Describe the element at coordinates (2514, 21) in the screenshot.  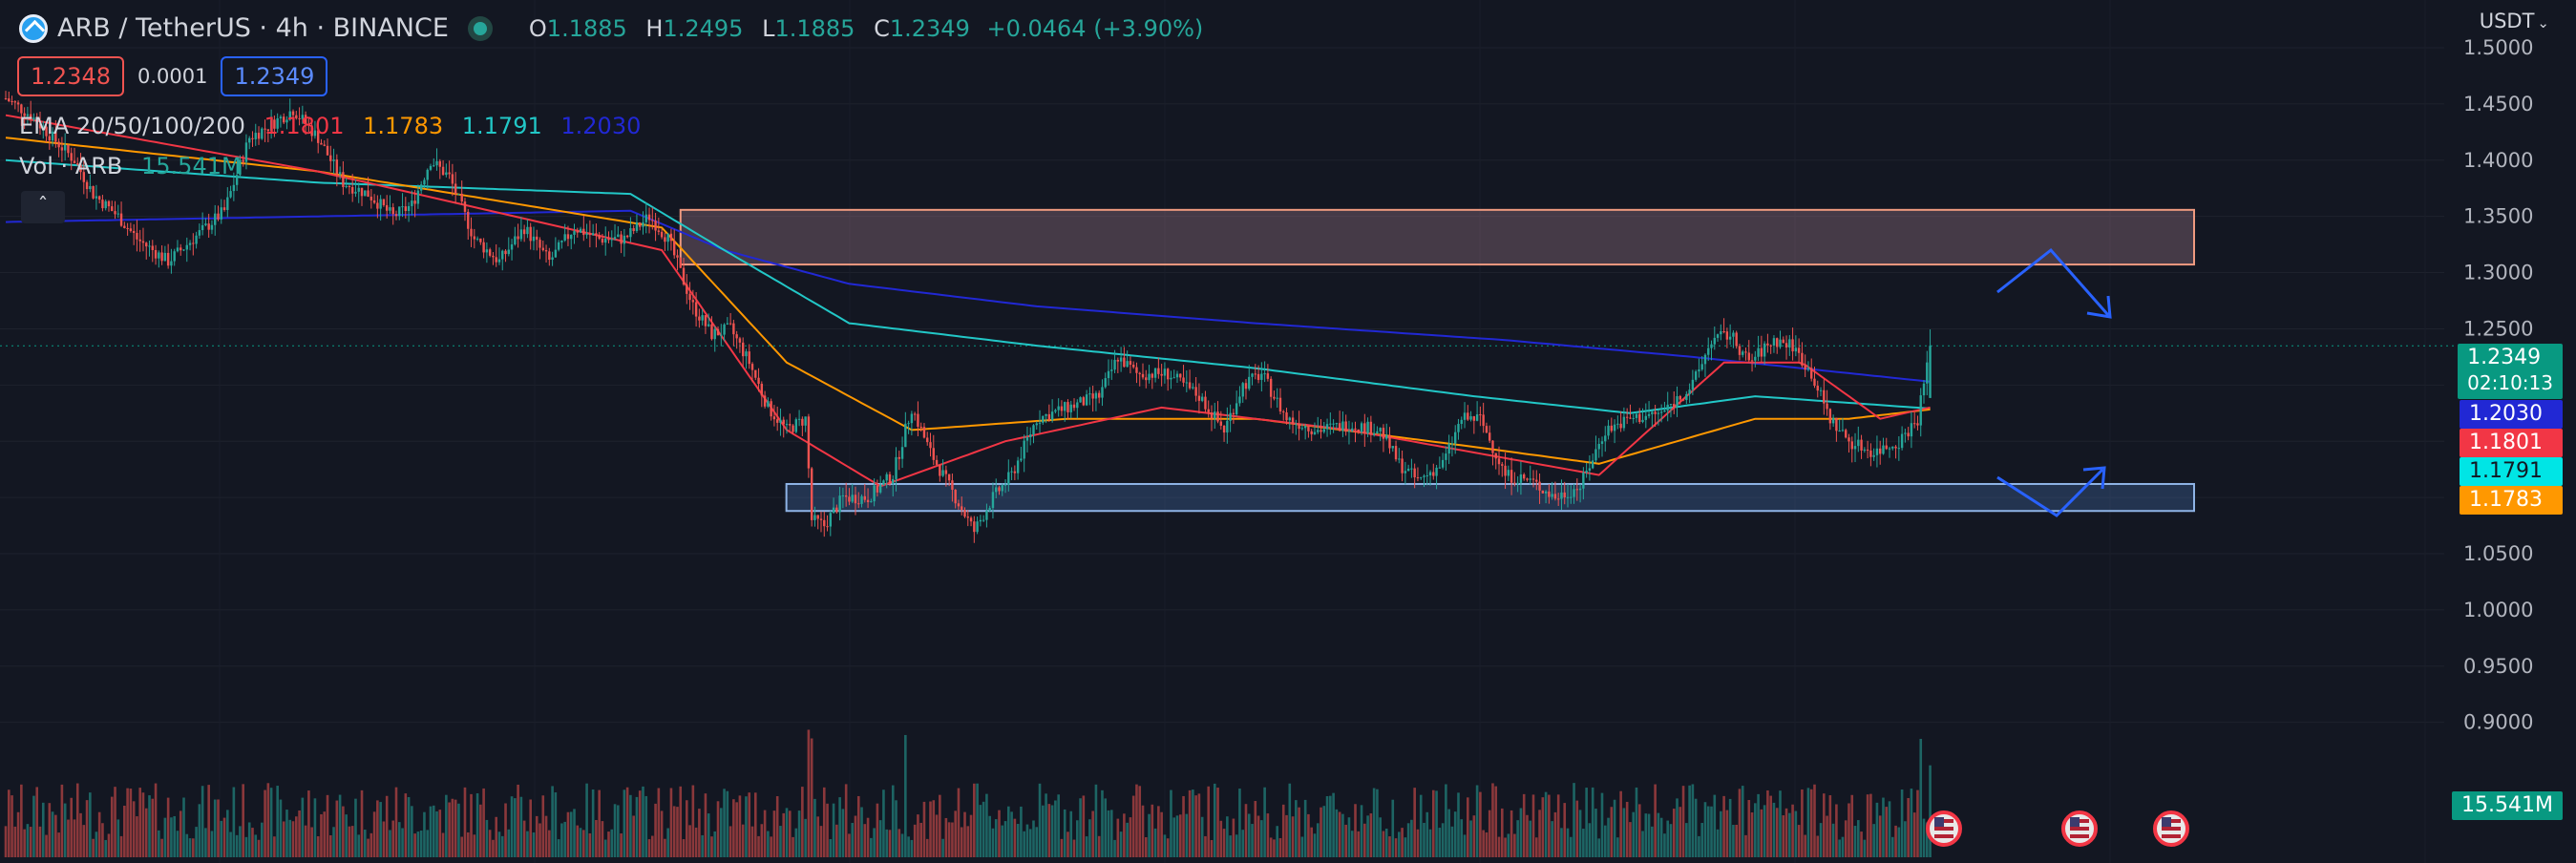
I see `currency-selector: USDT ⌄` at that location.